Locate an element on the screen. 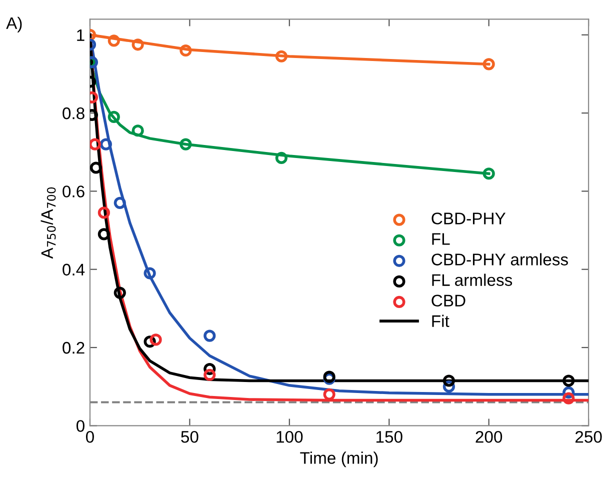  x-tick-label: 150 is located at coordinates (389, 436).